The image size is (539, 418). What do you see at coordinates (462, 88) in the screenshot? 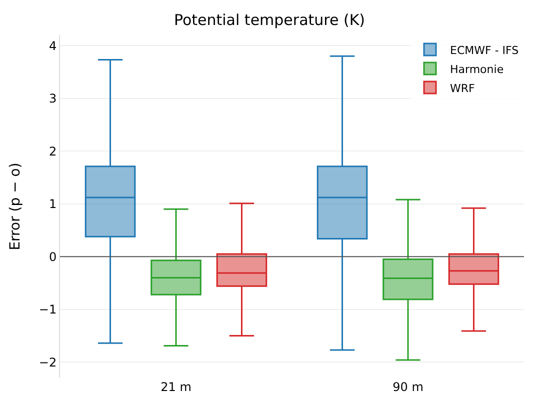
I see `legend-label: WRF` at bounding box center [462, 88].